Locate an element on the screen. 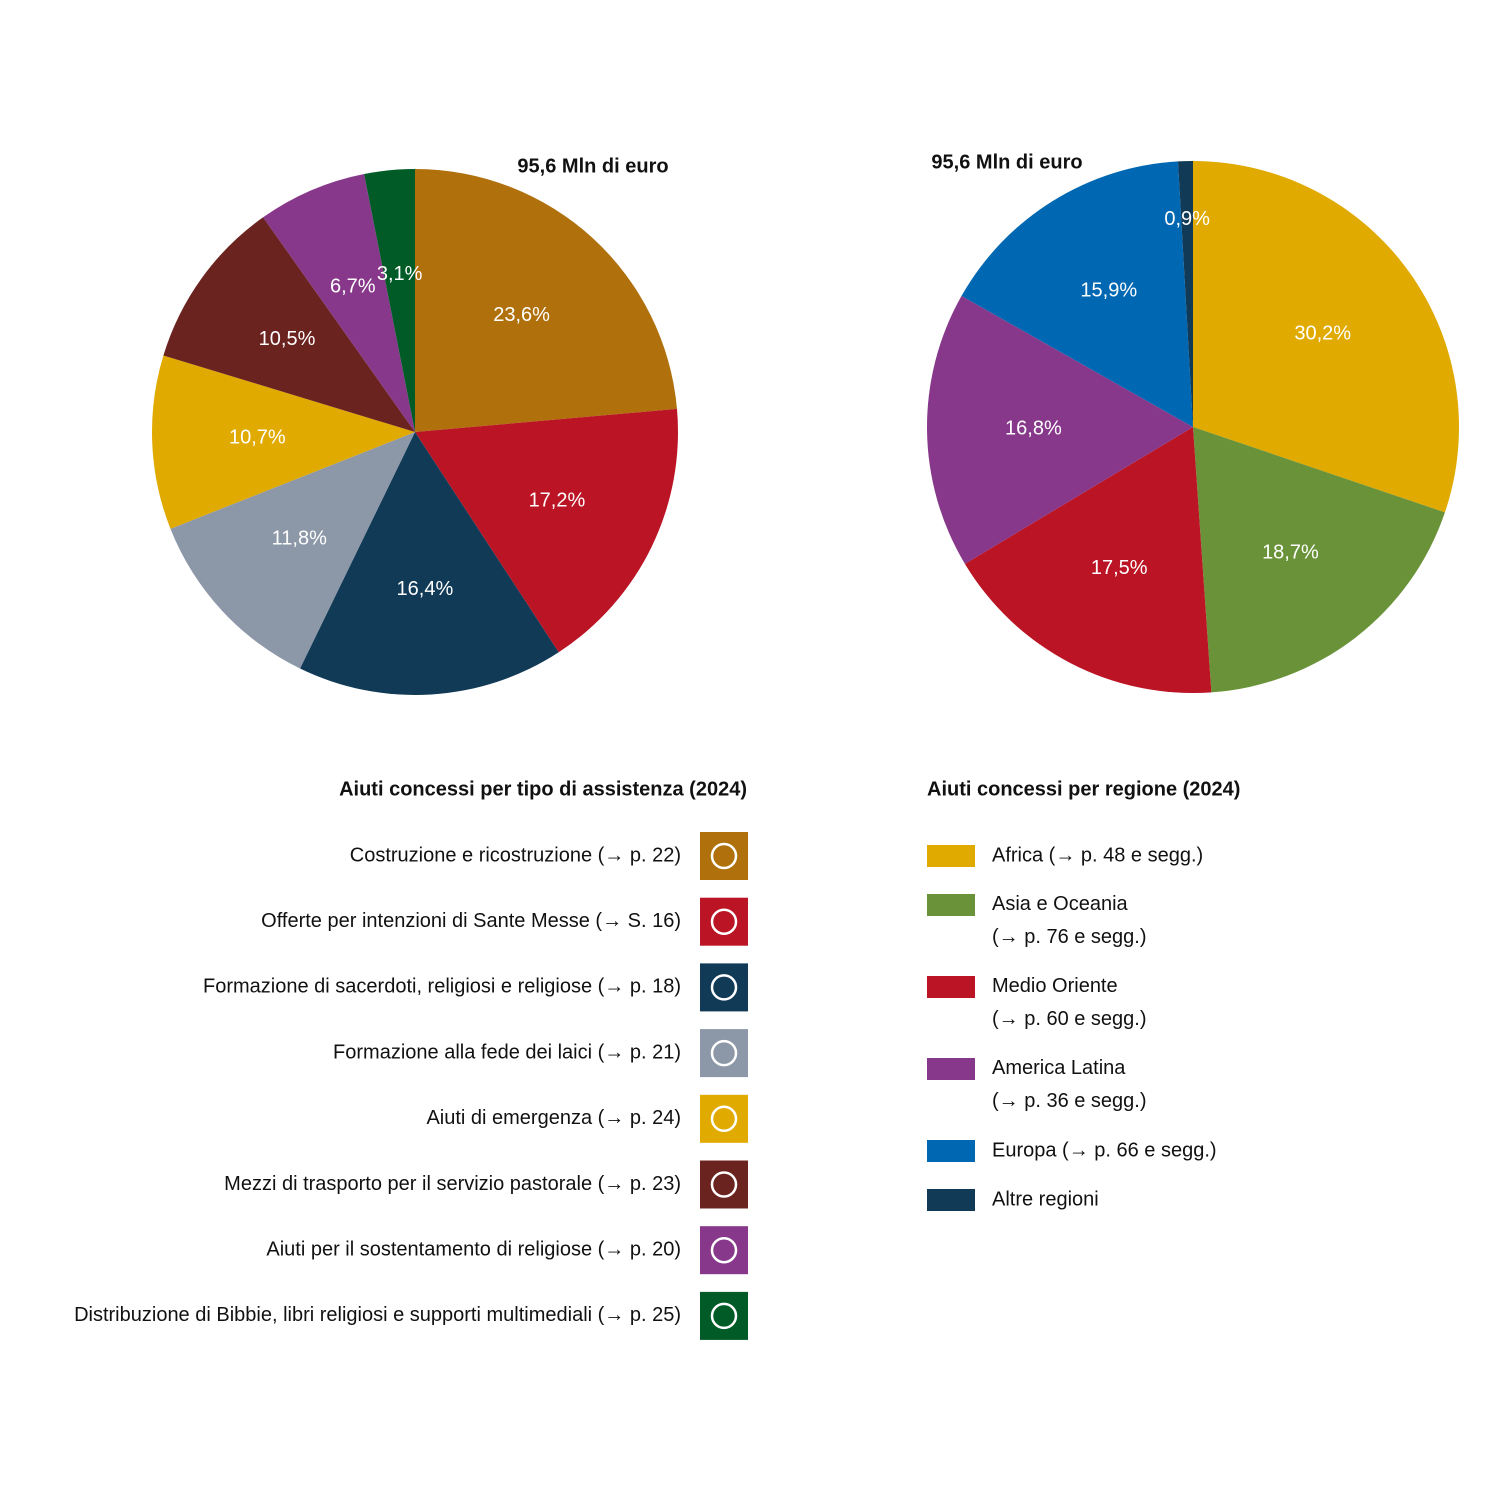 The image size is (1500, 1500). legend-label: Costruzione e ricostruzione (→ p. 22) is located at coordinates (515, 855).